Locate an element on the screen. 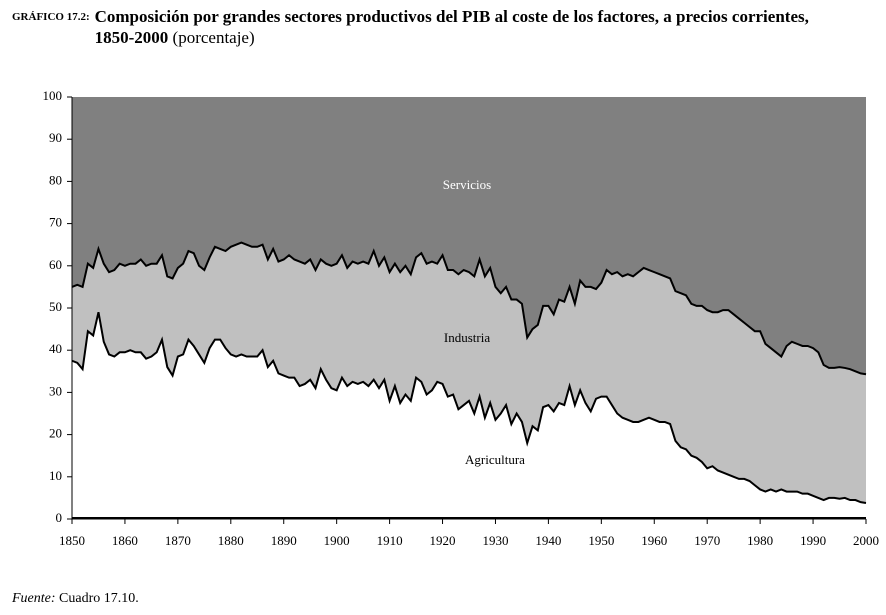 This screenshot has height=615, width=886. x-tick-label: 1870 is located at coordinates (178, 540).